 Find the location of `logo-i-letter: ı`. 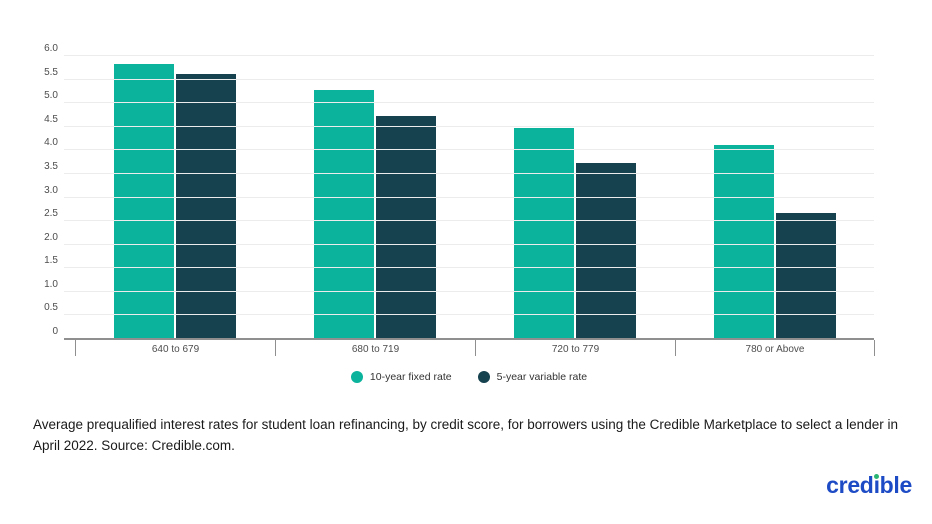

logo-i-letter: ı is located at coordinates (876, 485).